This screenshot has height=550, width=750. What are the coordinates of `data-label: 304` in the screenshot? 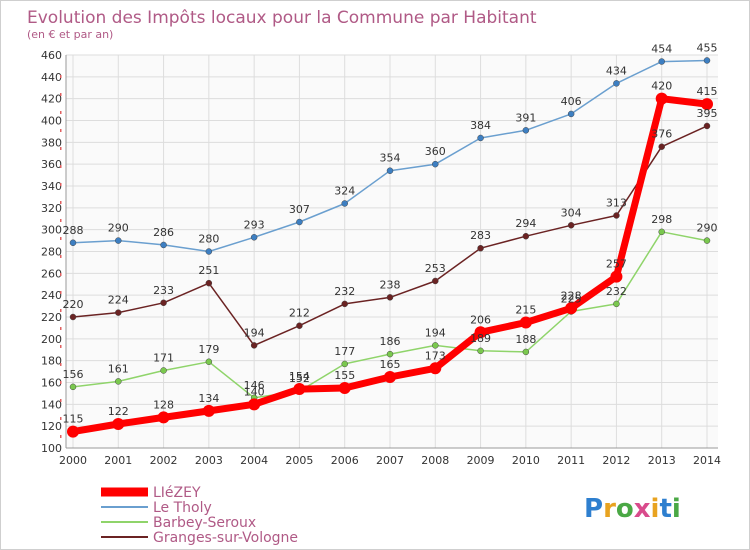 It's located at (571, 212).